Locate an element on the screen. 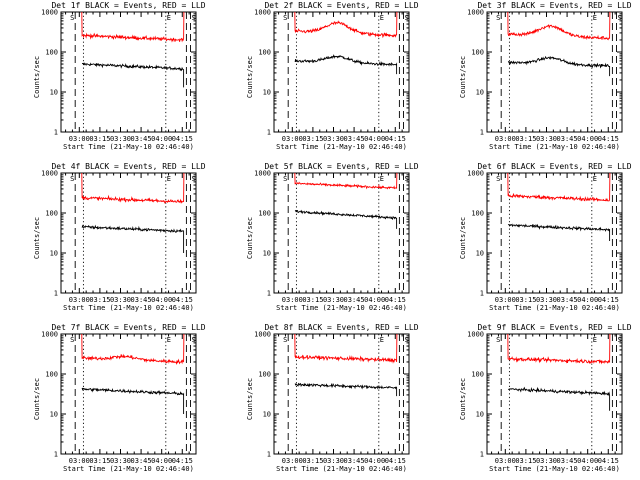  panel-title: Det 1f BLACK = Events, RED = LLD is located at coordinates (128, 5).